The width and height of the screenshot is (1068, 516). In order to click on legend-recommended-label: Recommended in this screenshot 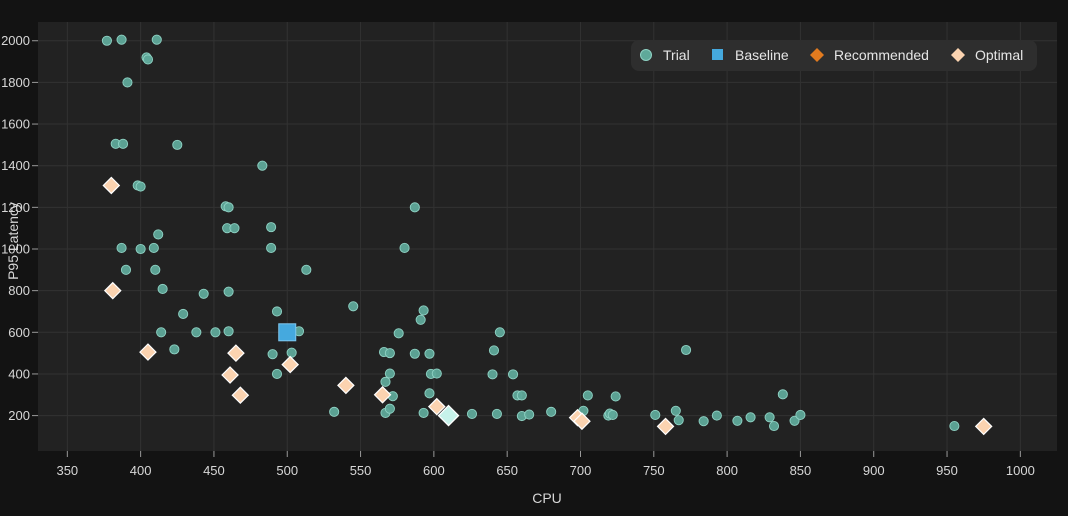, I will do `click(881, 55)`.